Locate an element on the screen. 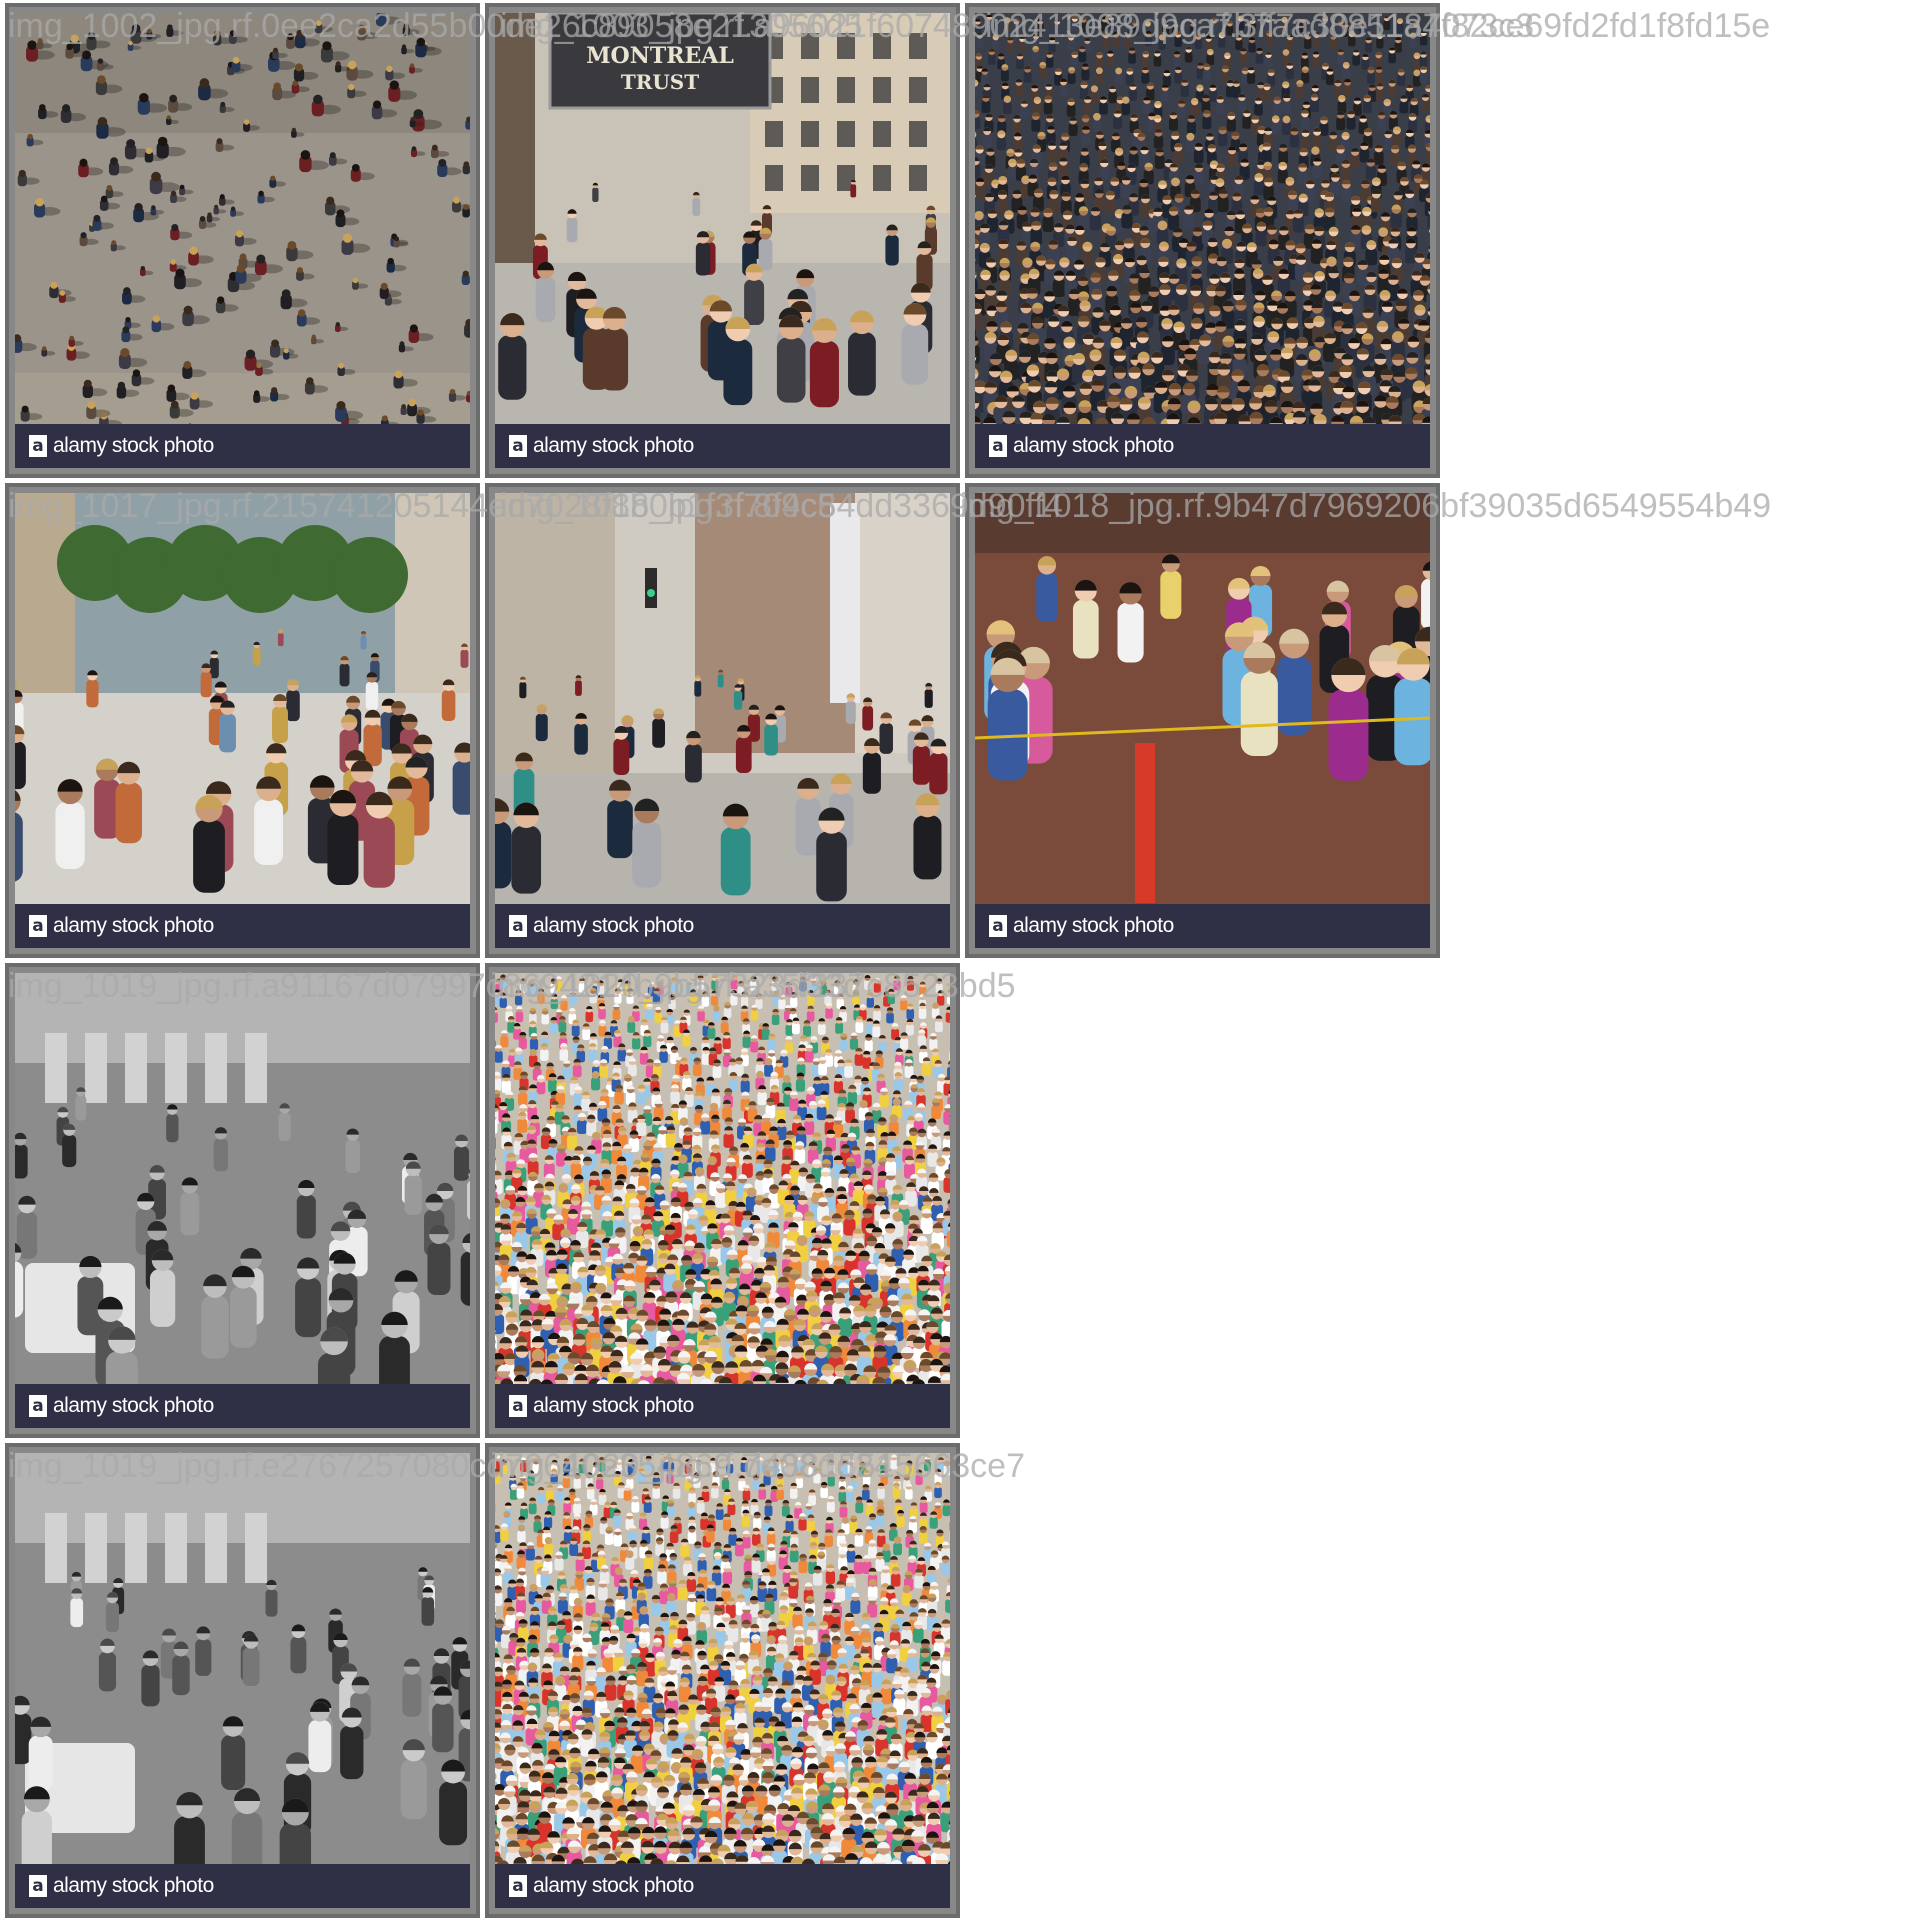 This screenshot has height=1920, width=1920. crowd-photo: MONTREAL TRUST is located at coordinates (722, 240).